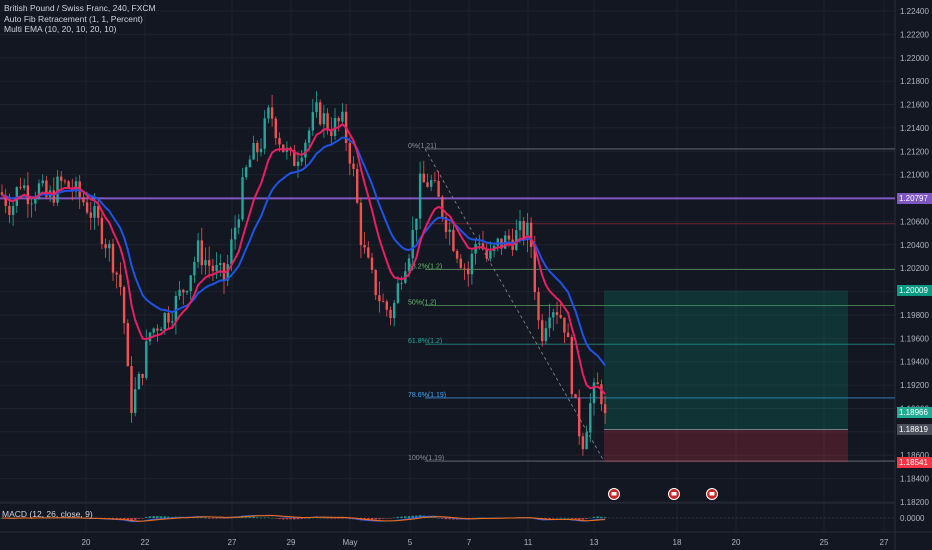  Describe the element at coordinates (914, 268) in the screenshot. I see `price-tick-label: 1.20200` at that location.